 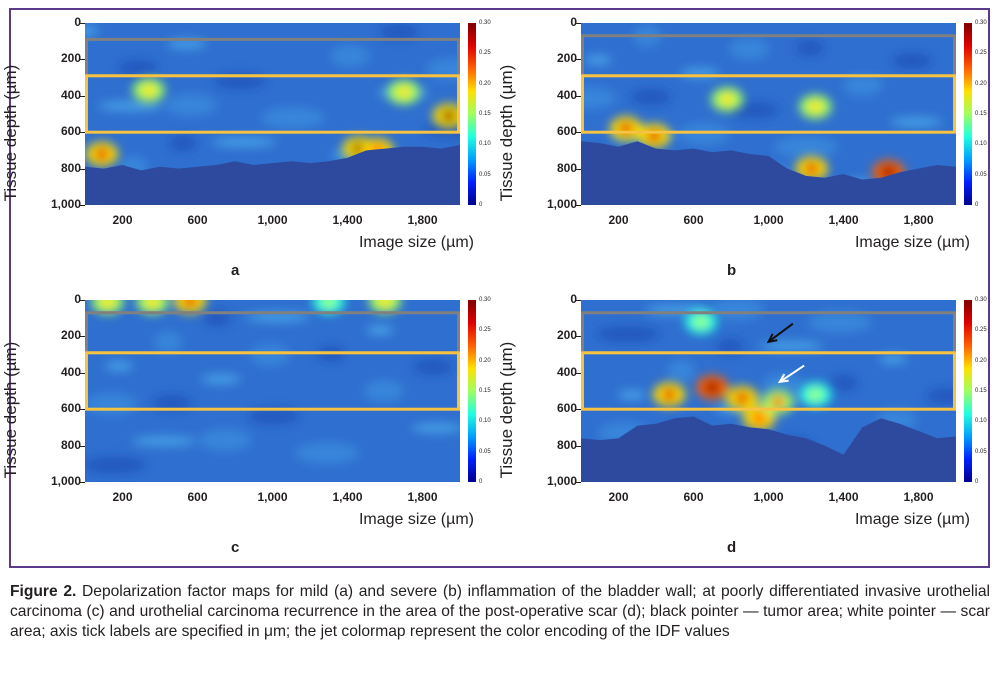 I want to click on tissue-region, so click(x=272, y=391).